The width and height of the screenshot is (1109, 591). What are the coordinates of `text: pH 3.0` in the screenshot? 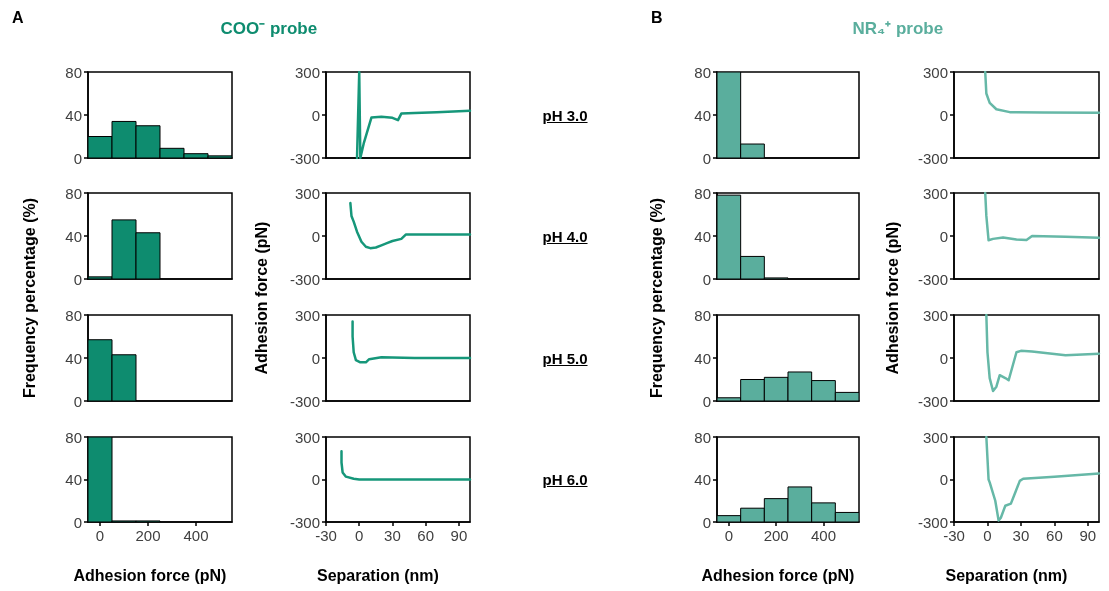 It's located at (565, 115).